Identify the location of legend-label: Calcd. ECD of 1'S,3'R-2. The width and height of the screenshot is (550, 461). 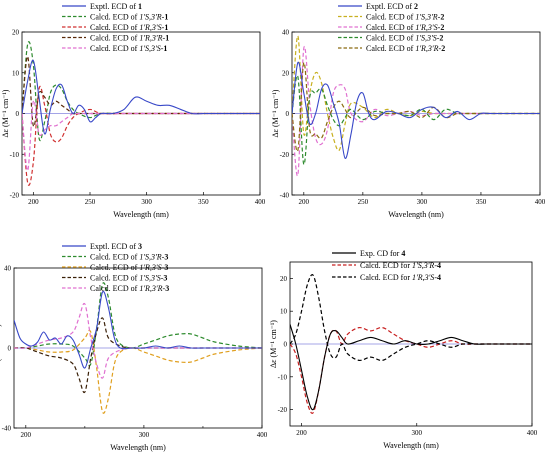
(405, 17).